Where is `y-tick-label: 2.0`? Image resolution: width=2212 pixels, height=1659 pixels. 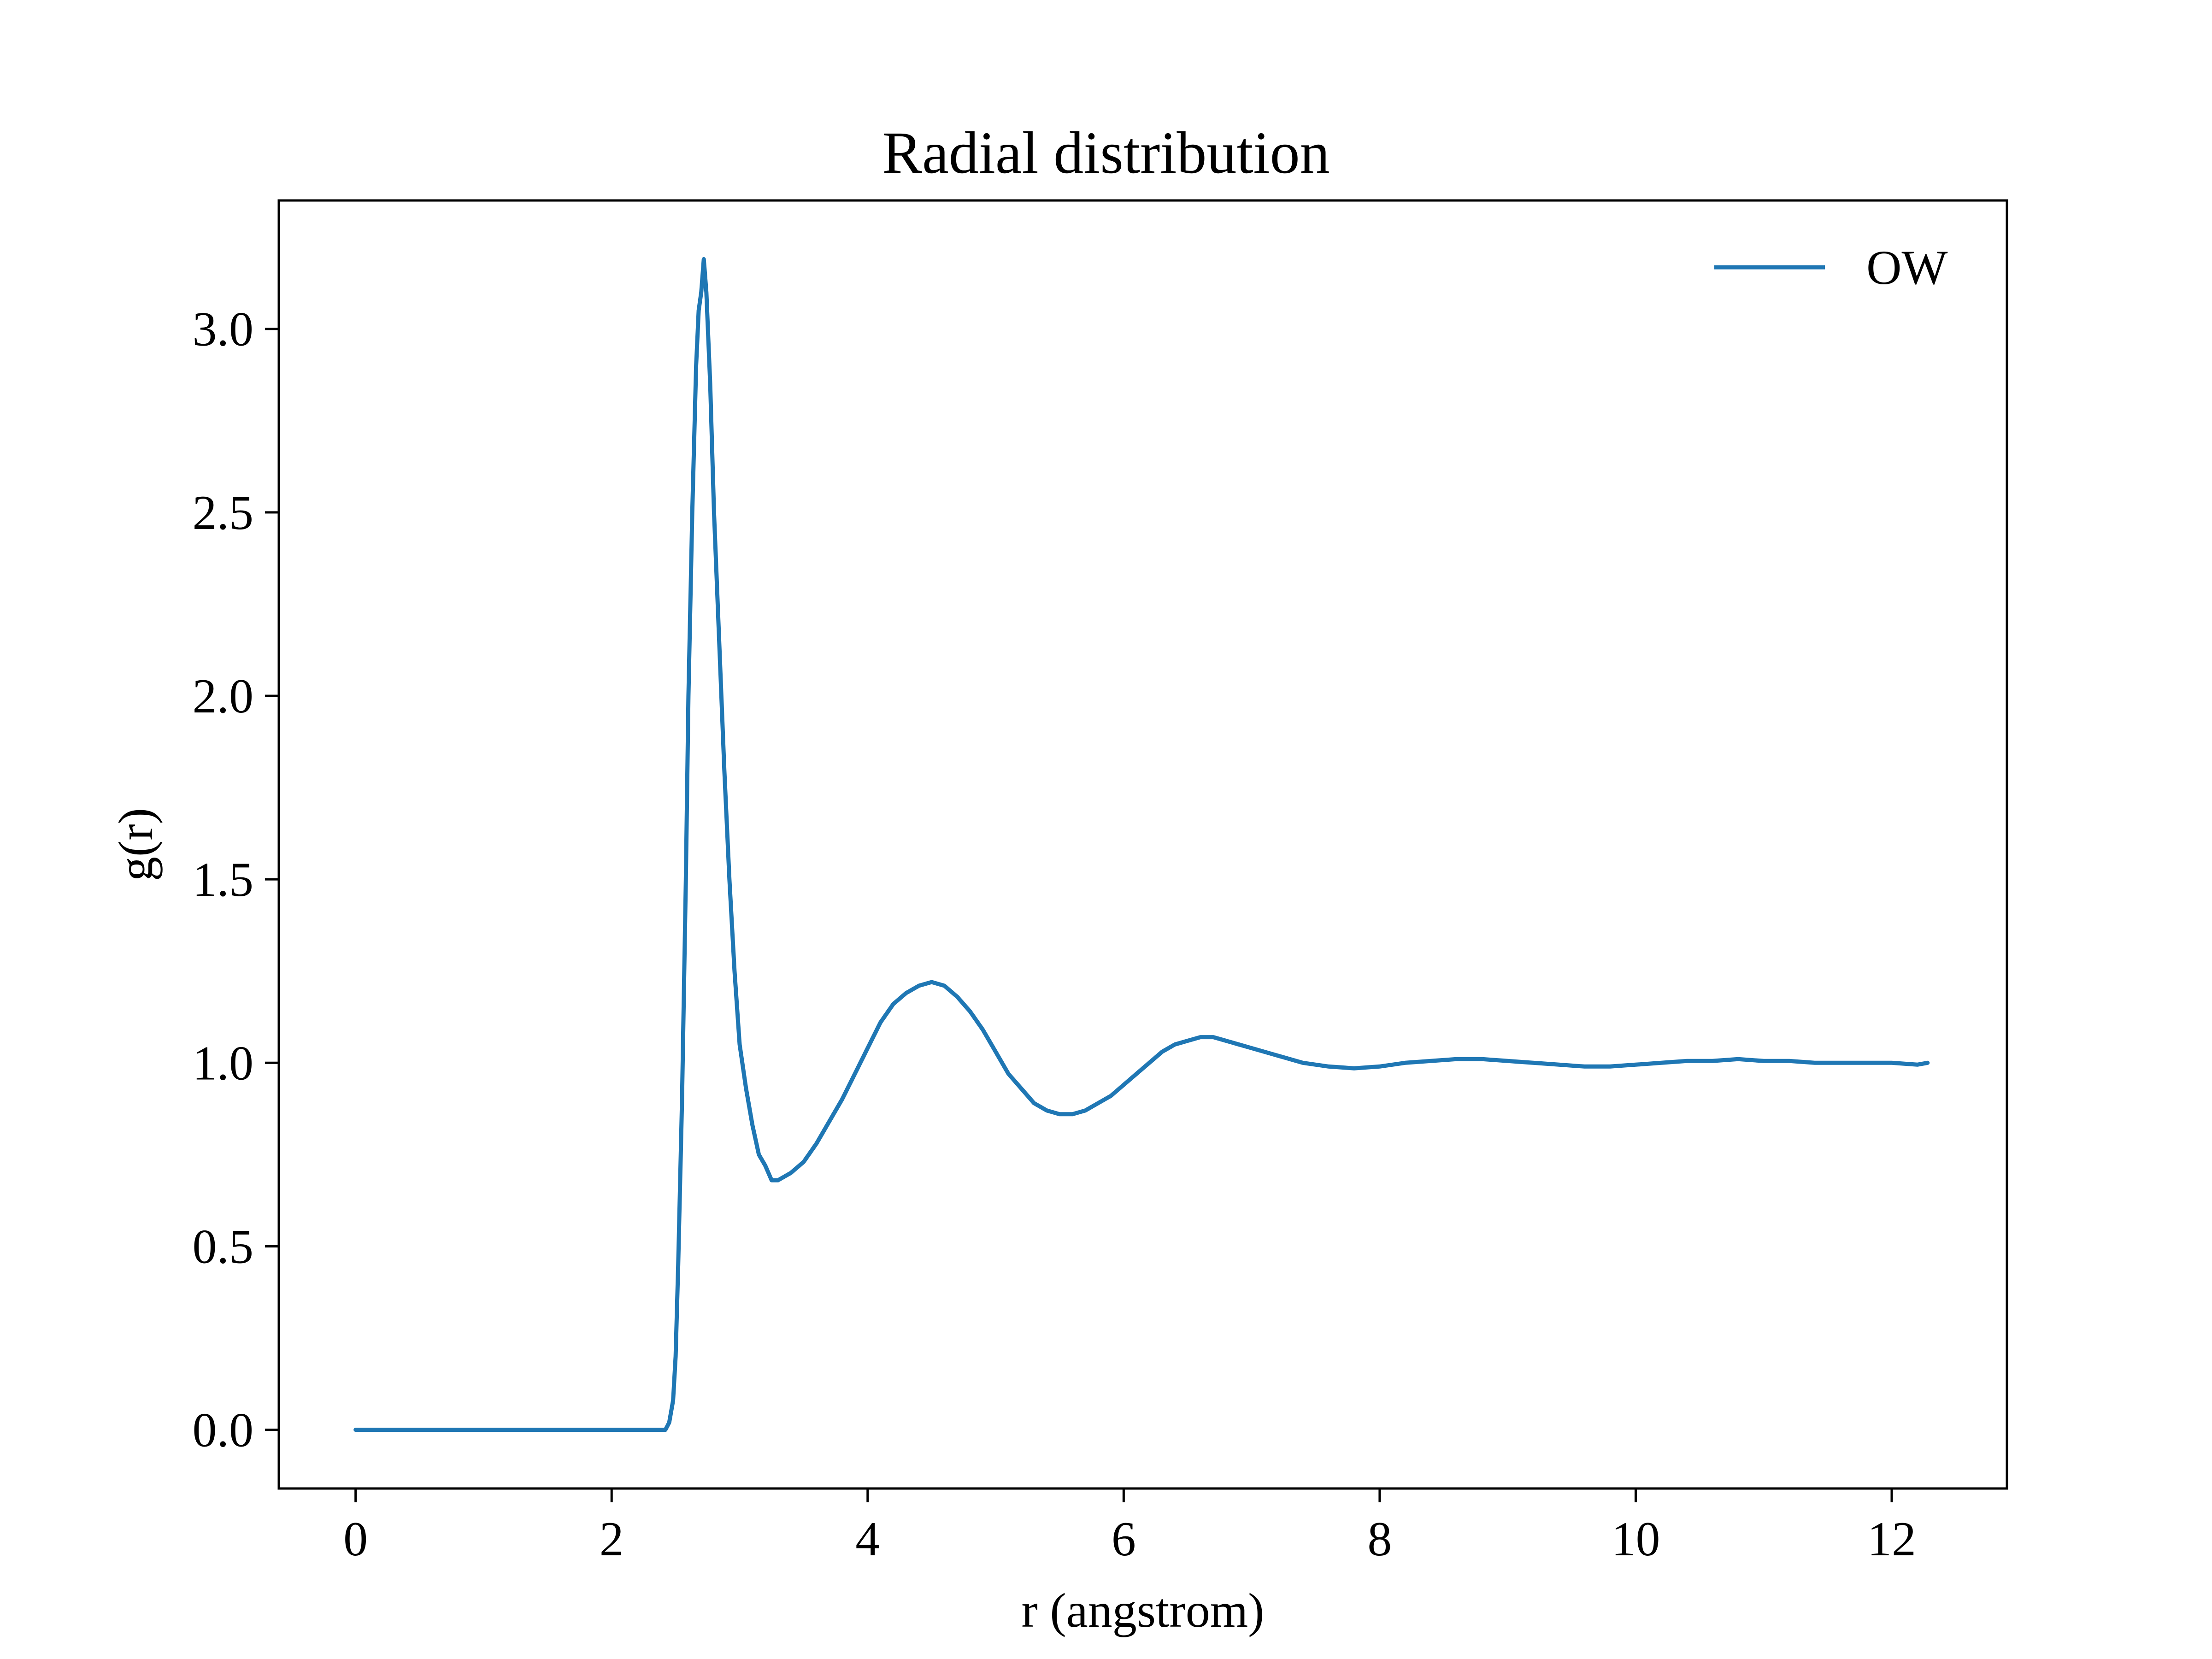 y-tick-label: 2.0 is located at coordinates (223, 696).